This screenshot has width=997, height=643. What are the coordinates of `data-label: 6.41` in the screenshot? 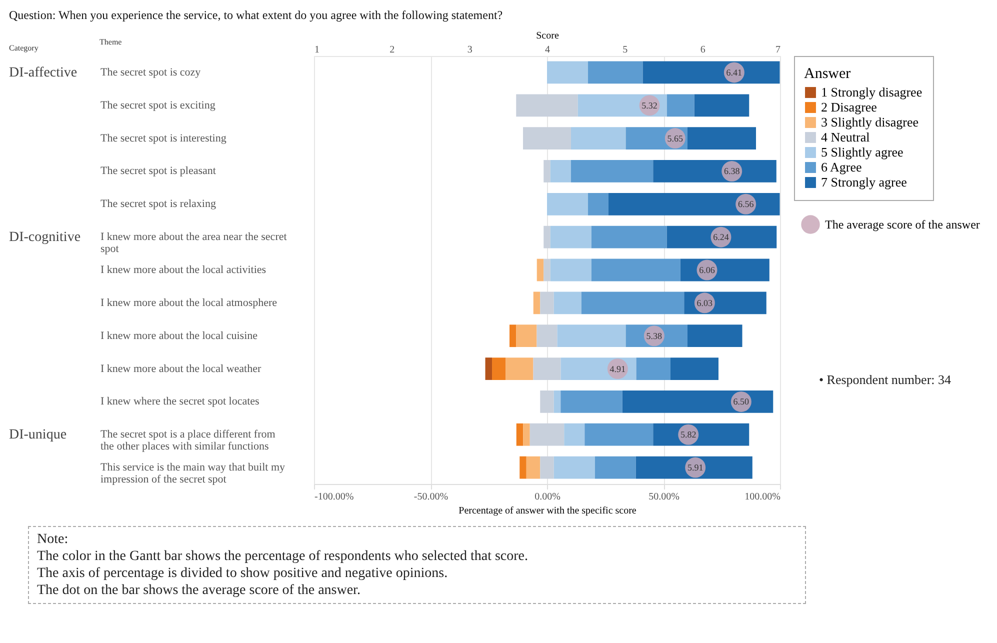 It's located at (734, 72).